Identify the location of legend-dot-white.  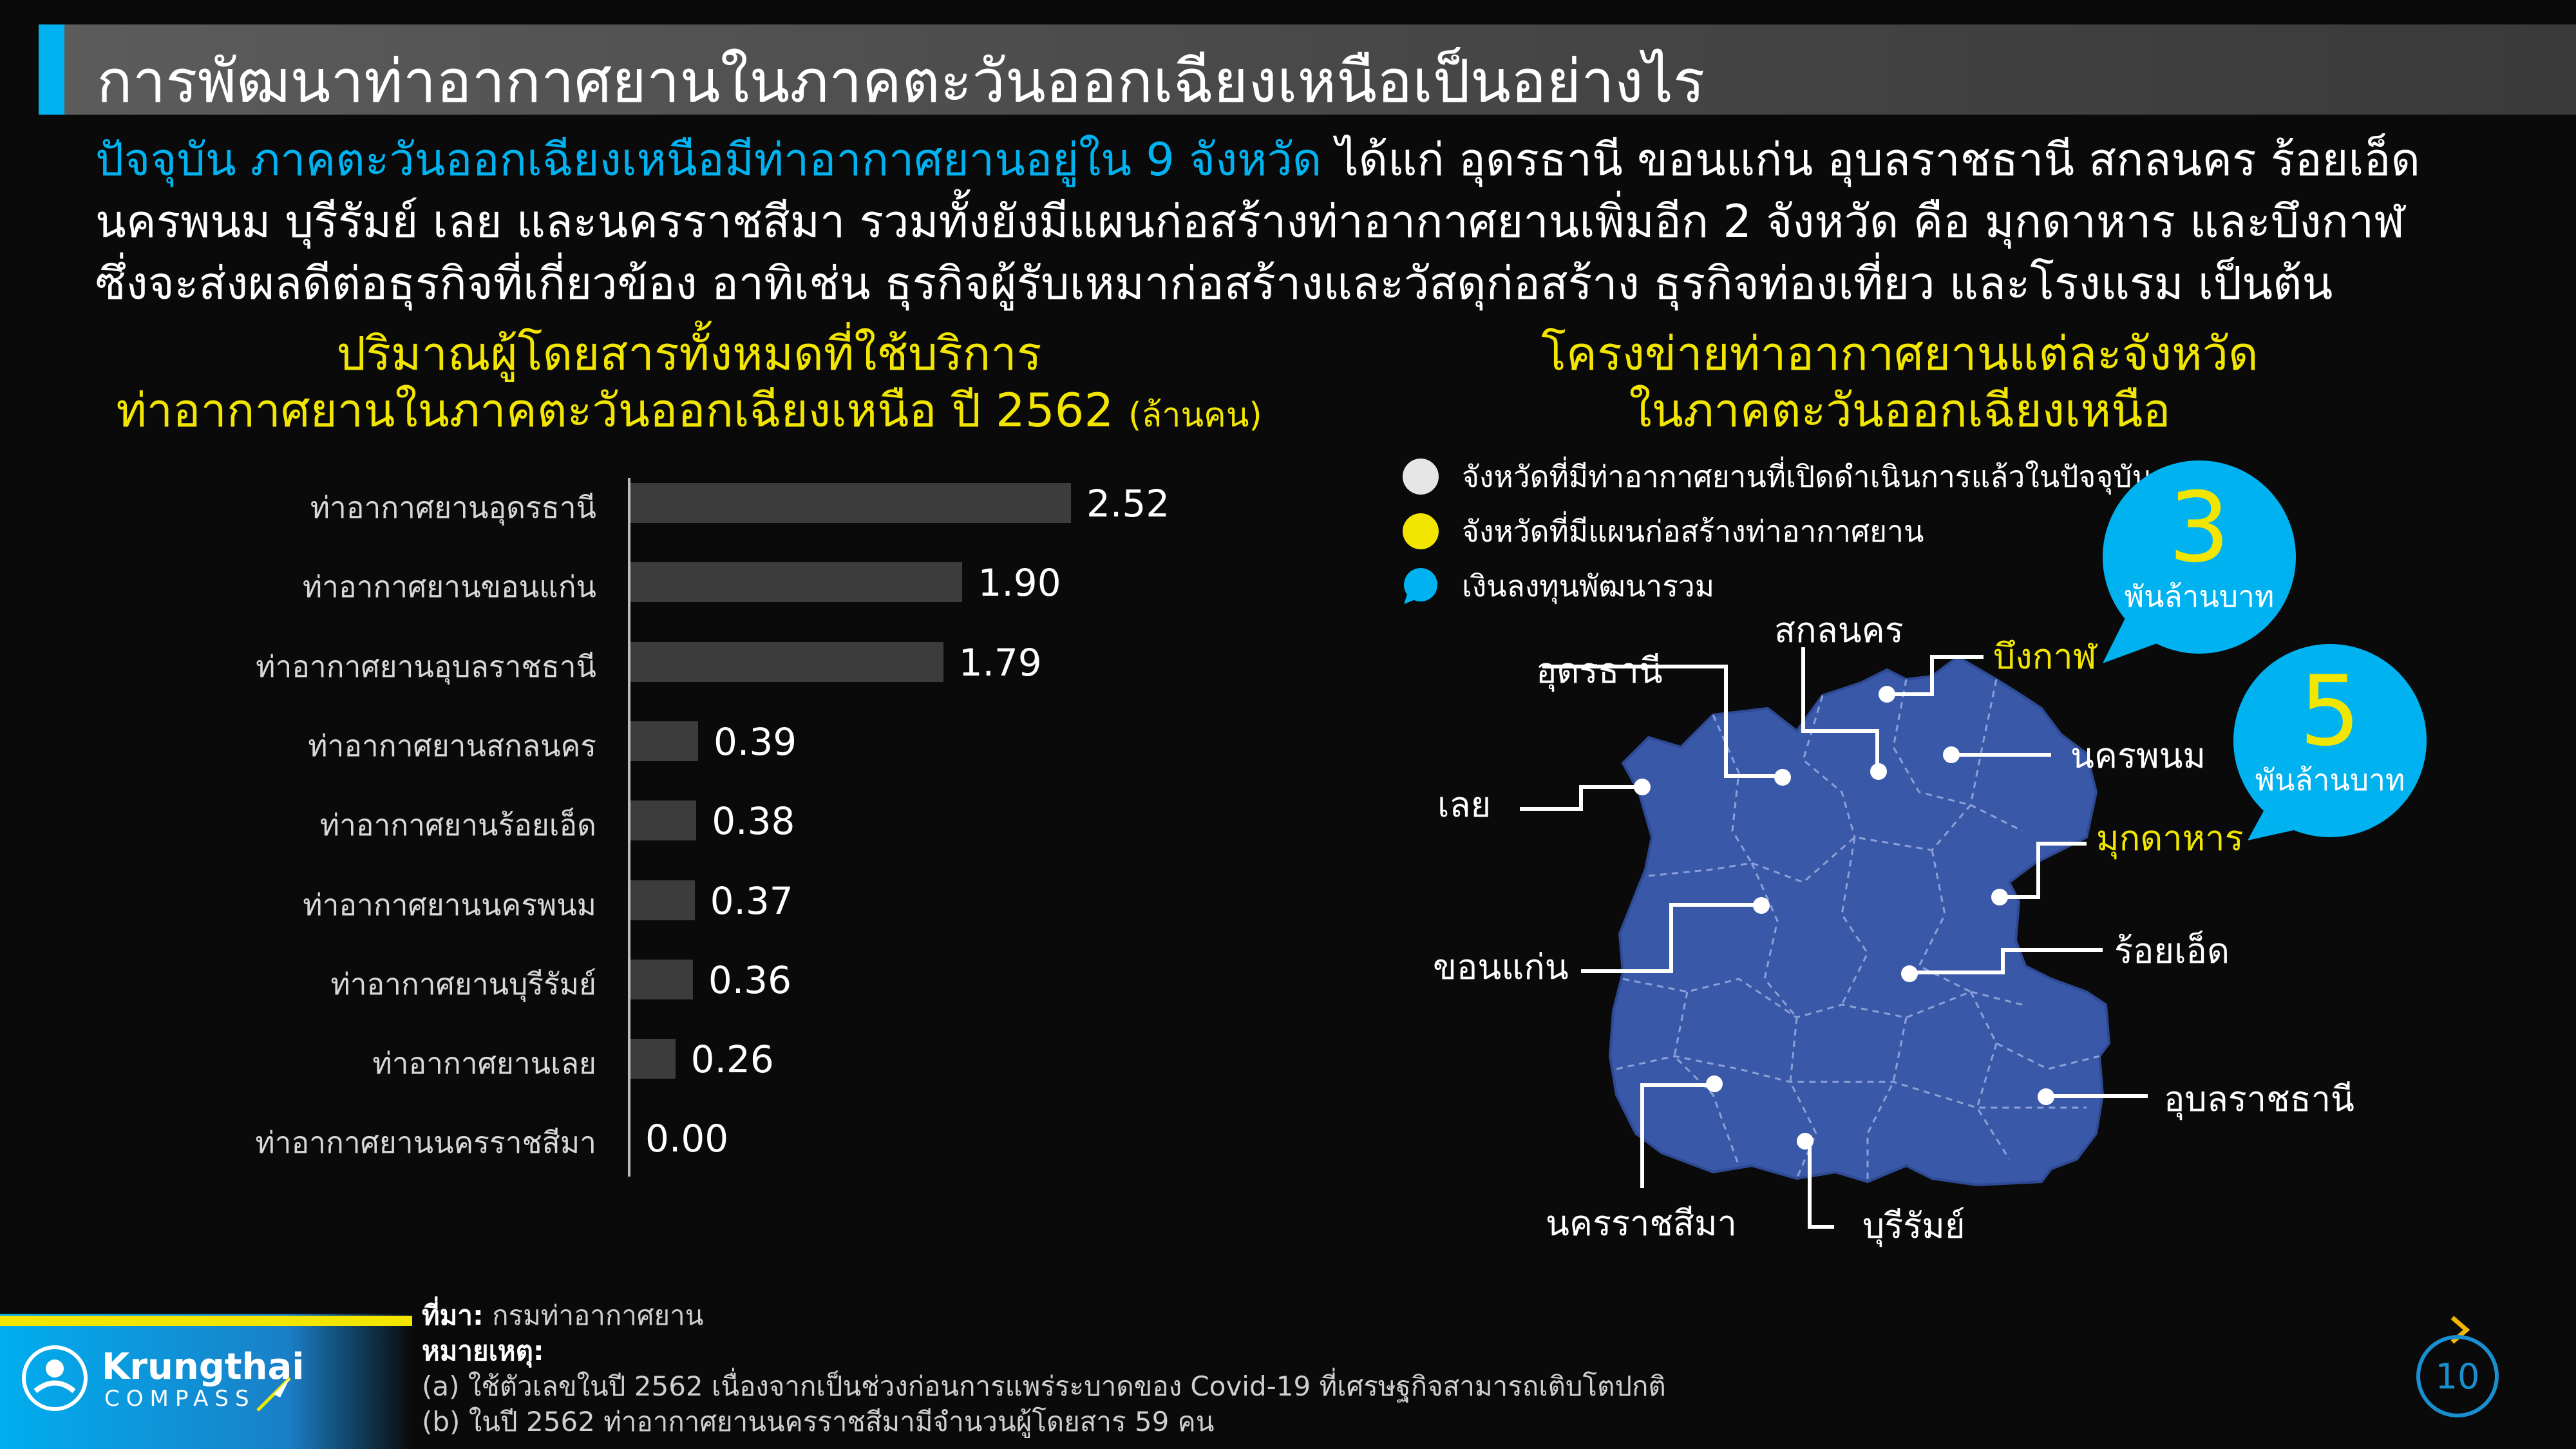
(1421, 477).